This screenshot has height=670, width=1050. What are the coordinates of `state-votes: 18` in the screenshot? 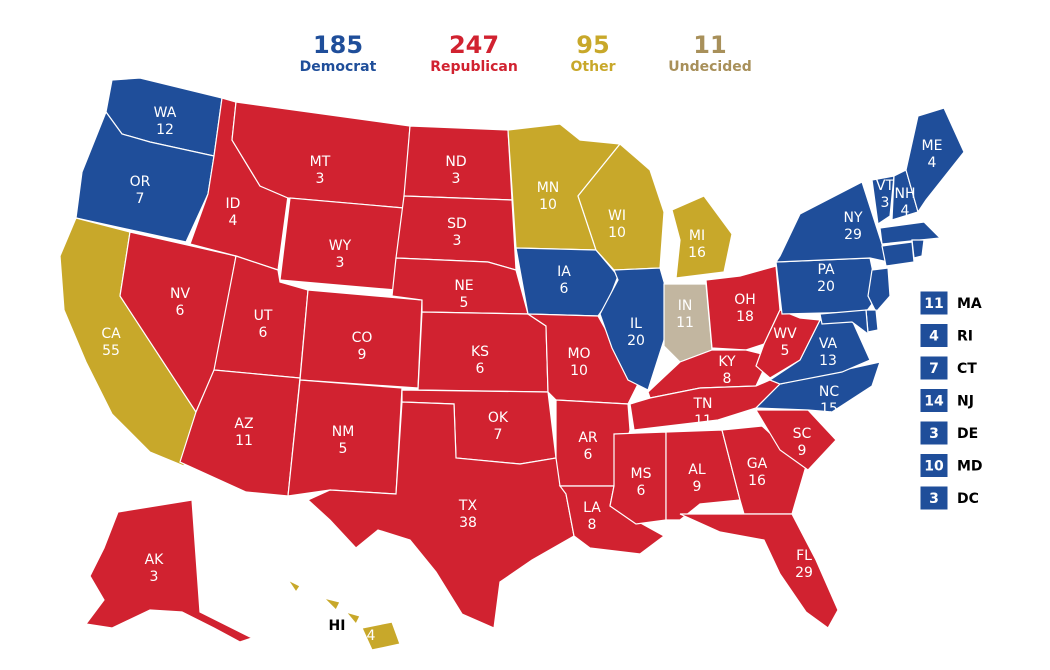 It's located at (745, 317).